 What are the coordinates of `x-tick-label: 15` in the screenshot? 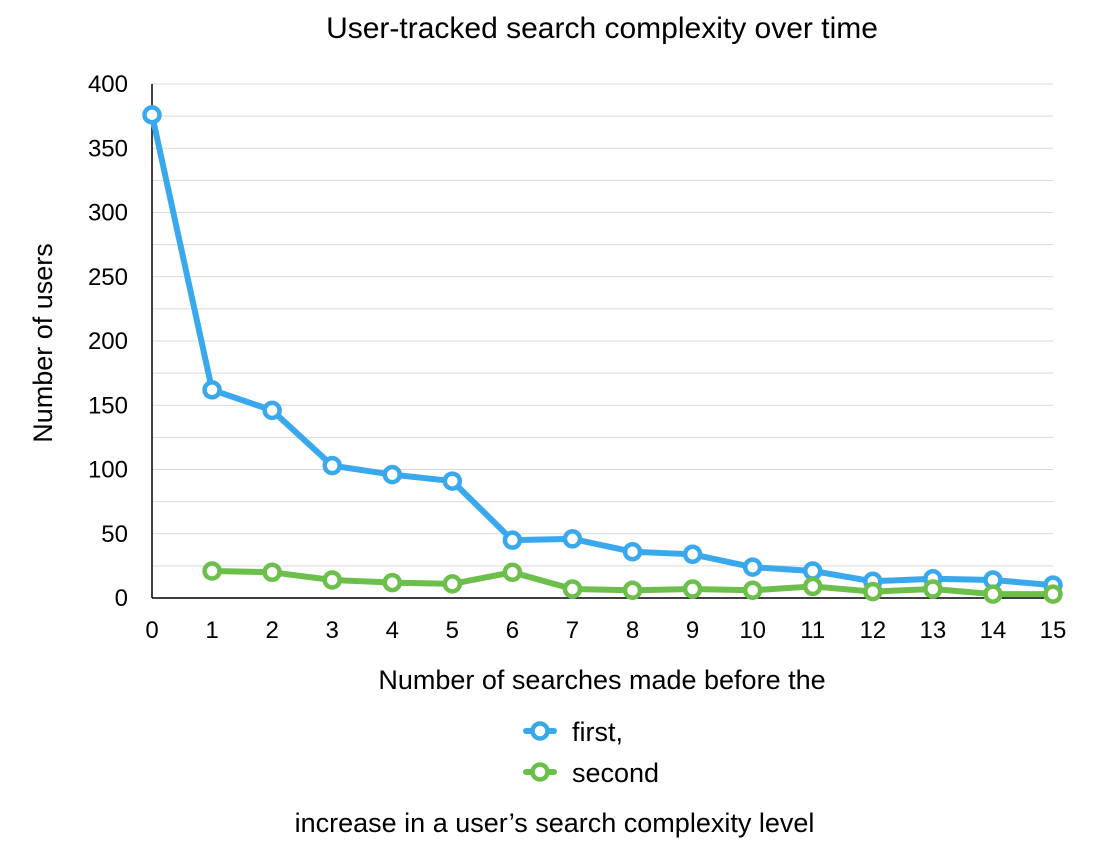 It's located at (1053, 630).